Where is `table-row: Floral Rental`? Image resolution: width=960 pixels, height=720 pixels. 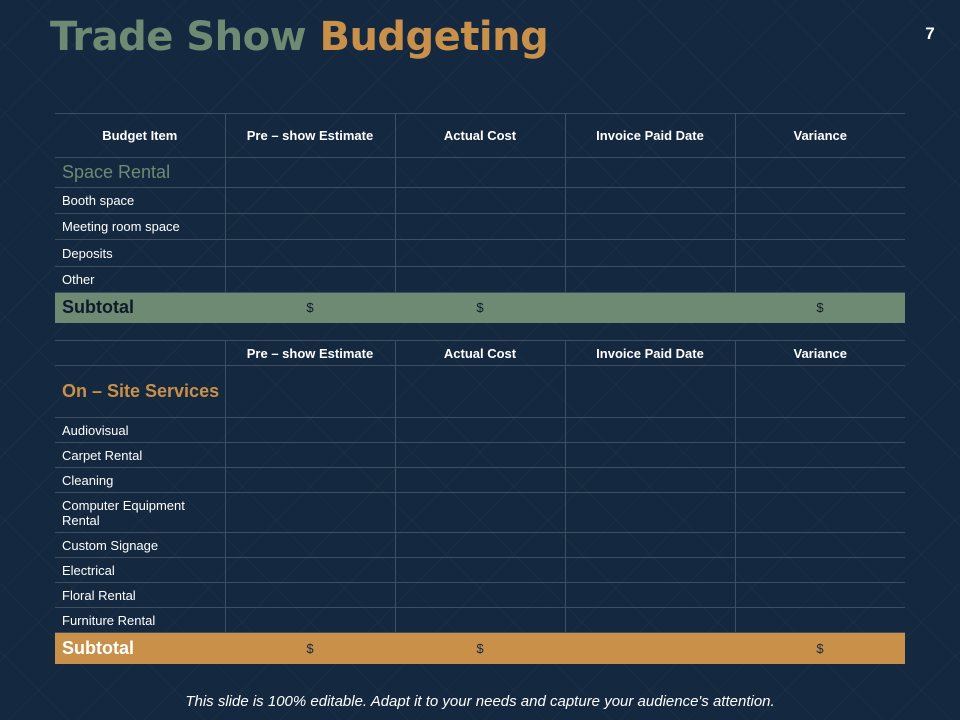
table-row: Floral Rental is located at coordinates (480, 595).